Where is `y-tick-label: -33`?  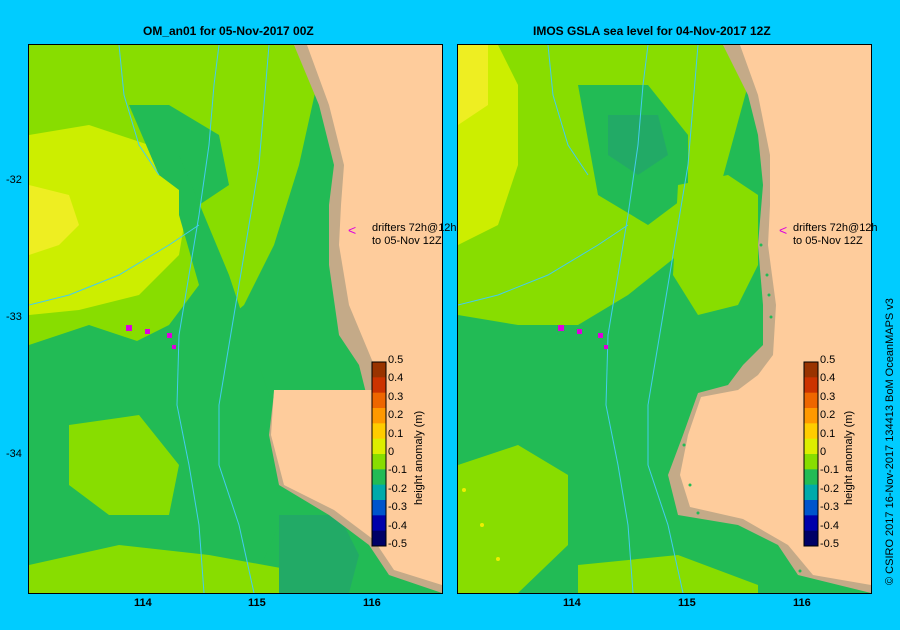
y-tick-label: -33 is located at coordinates (14, 317).